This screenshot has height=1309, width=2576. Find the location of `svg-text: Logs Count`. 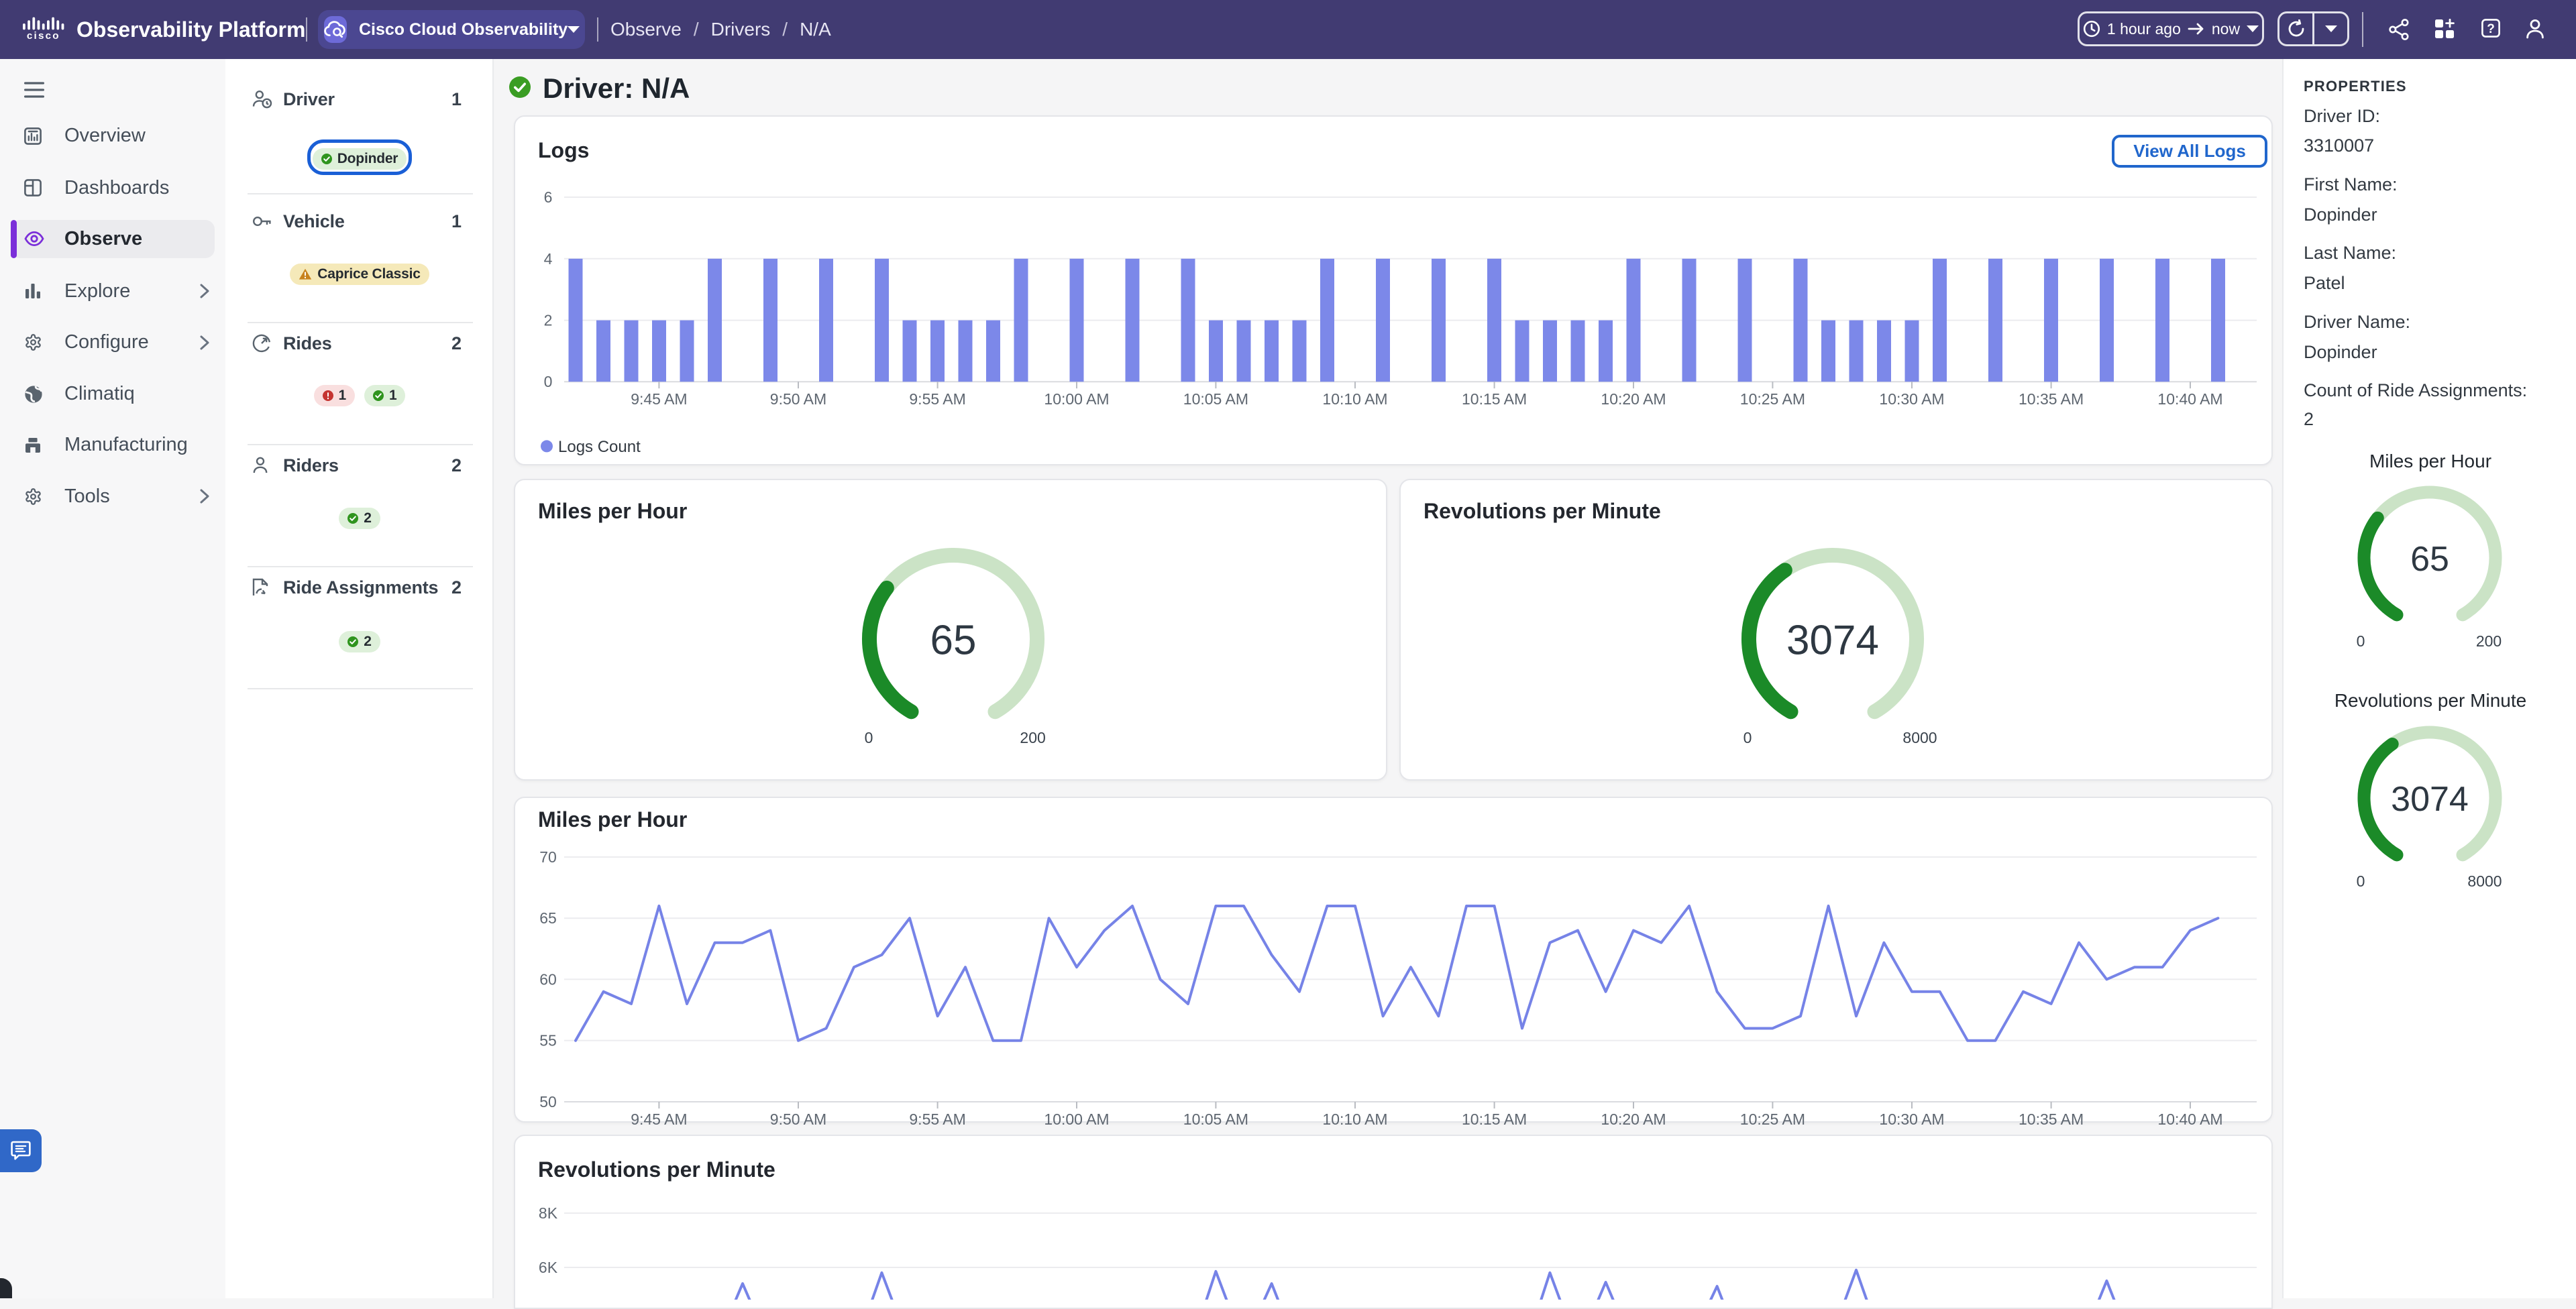

svg-text: Logs Count is located at coordinates (599, 447).